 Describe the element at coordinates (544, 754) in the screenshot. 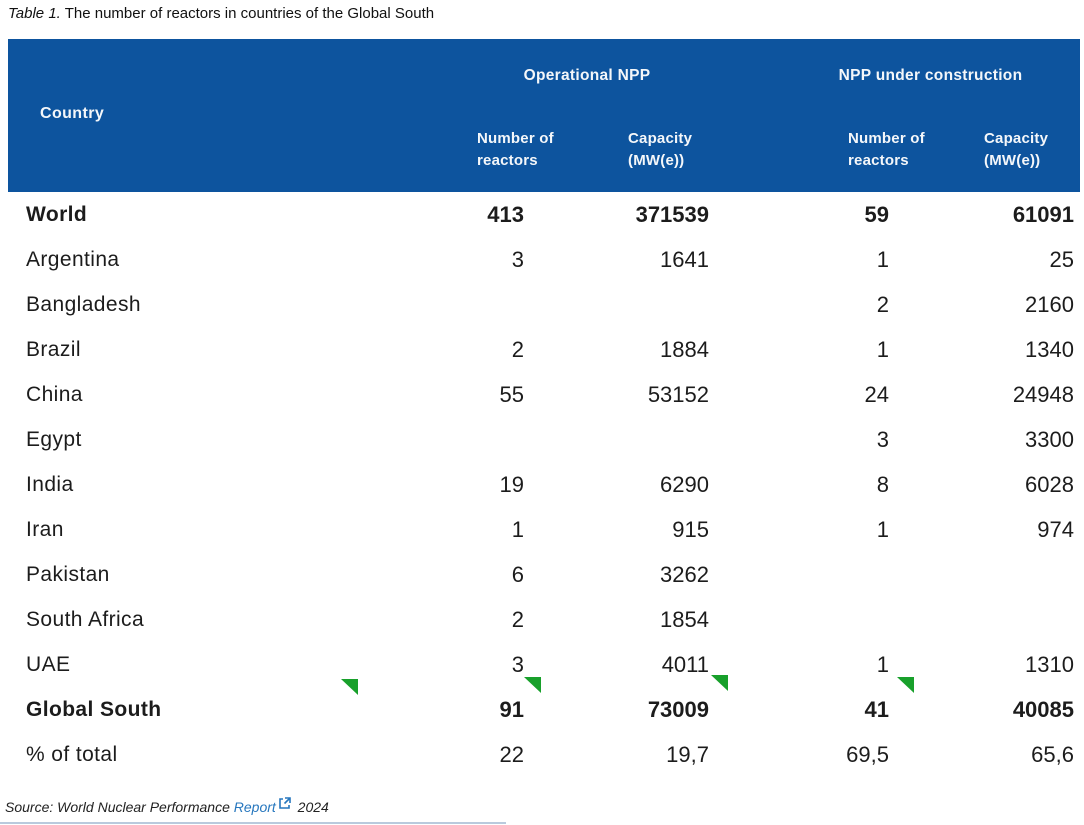

I see `table-row-percent-of-total: % of total 22 19,7 69,5 65,6` at that location.